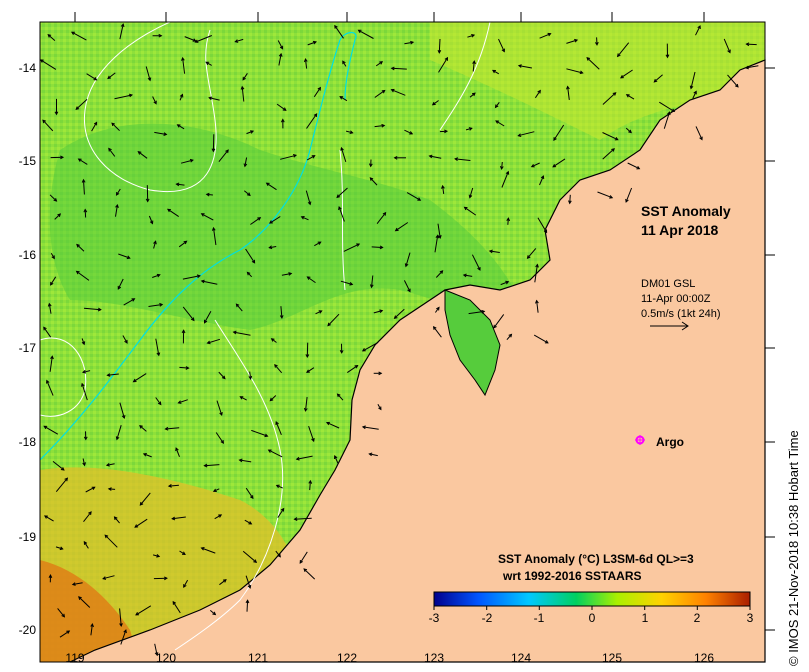 The height and width of the screenshot is (672, 809). I want to click on gulf-inlet, so click(472, 343).